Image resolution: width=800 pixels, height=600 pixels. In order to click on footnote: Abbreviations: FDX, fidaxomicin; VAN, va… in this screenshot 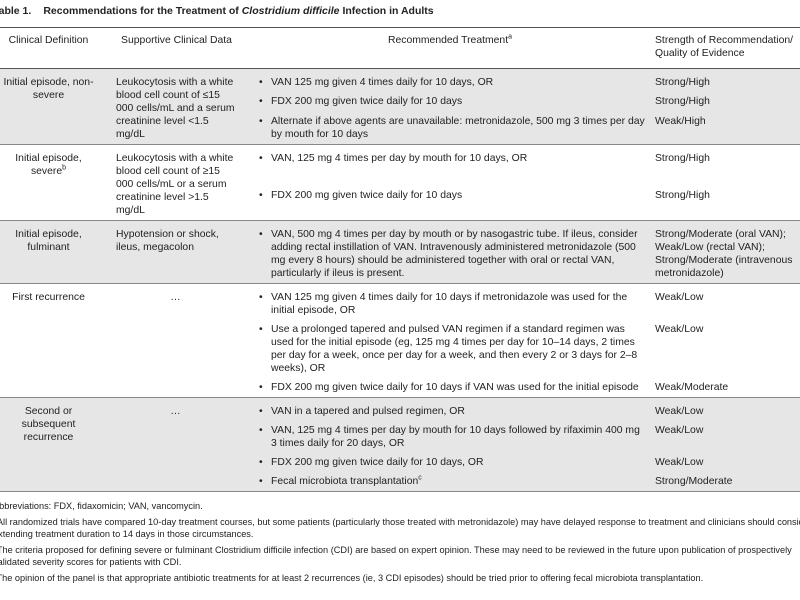, I will do `click(400, 506)`.